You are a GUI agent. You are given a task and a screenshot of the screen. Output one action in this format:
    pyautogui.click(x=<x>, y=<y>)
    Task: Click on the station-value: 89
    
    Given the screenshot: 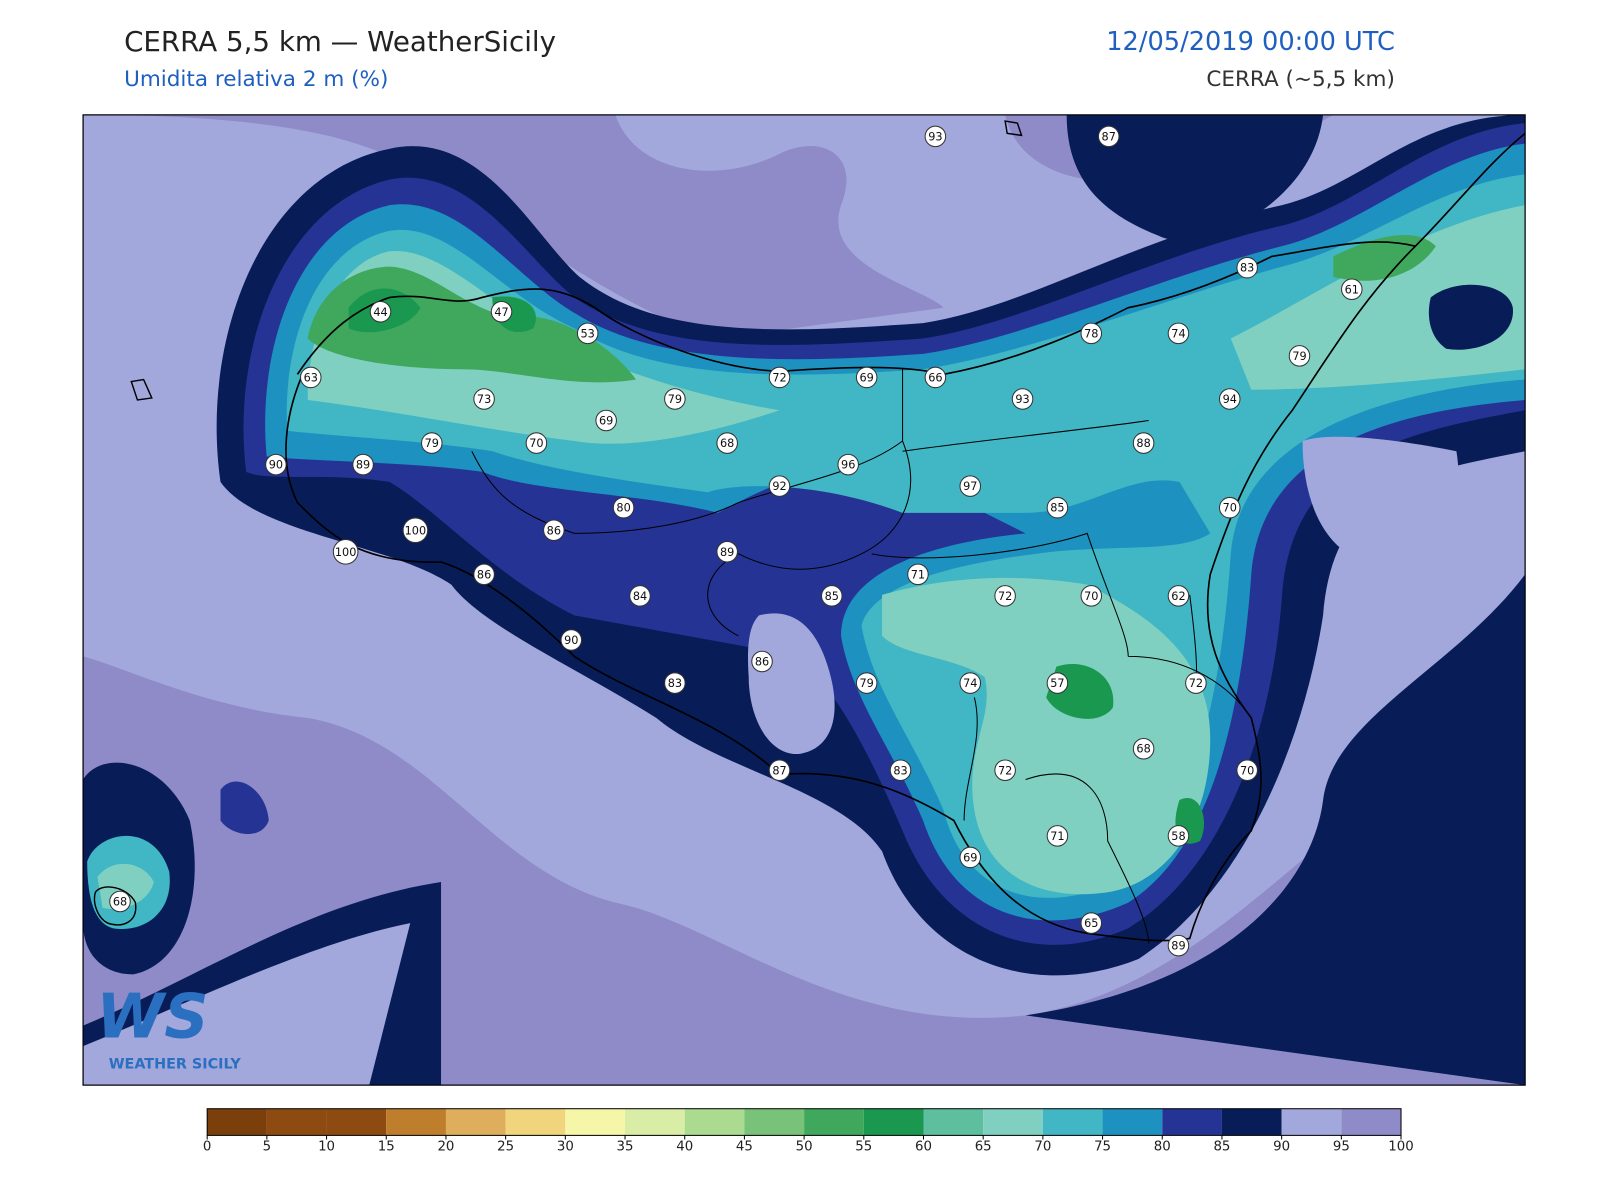 What is the action you would take?
    pyautogui.click(x=363, y=465)
    